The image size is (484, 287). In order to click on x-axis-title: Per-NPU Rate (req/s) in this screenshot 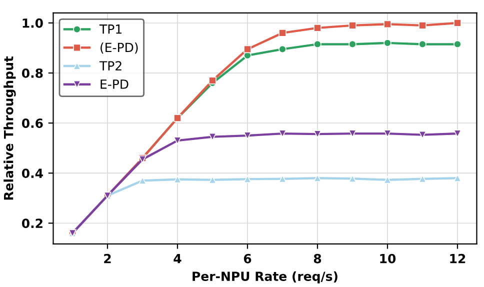, I will do `click(265, 277)`.